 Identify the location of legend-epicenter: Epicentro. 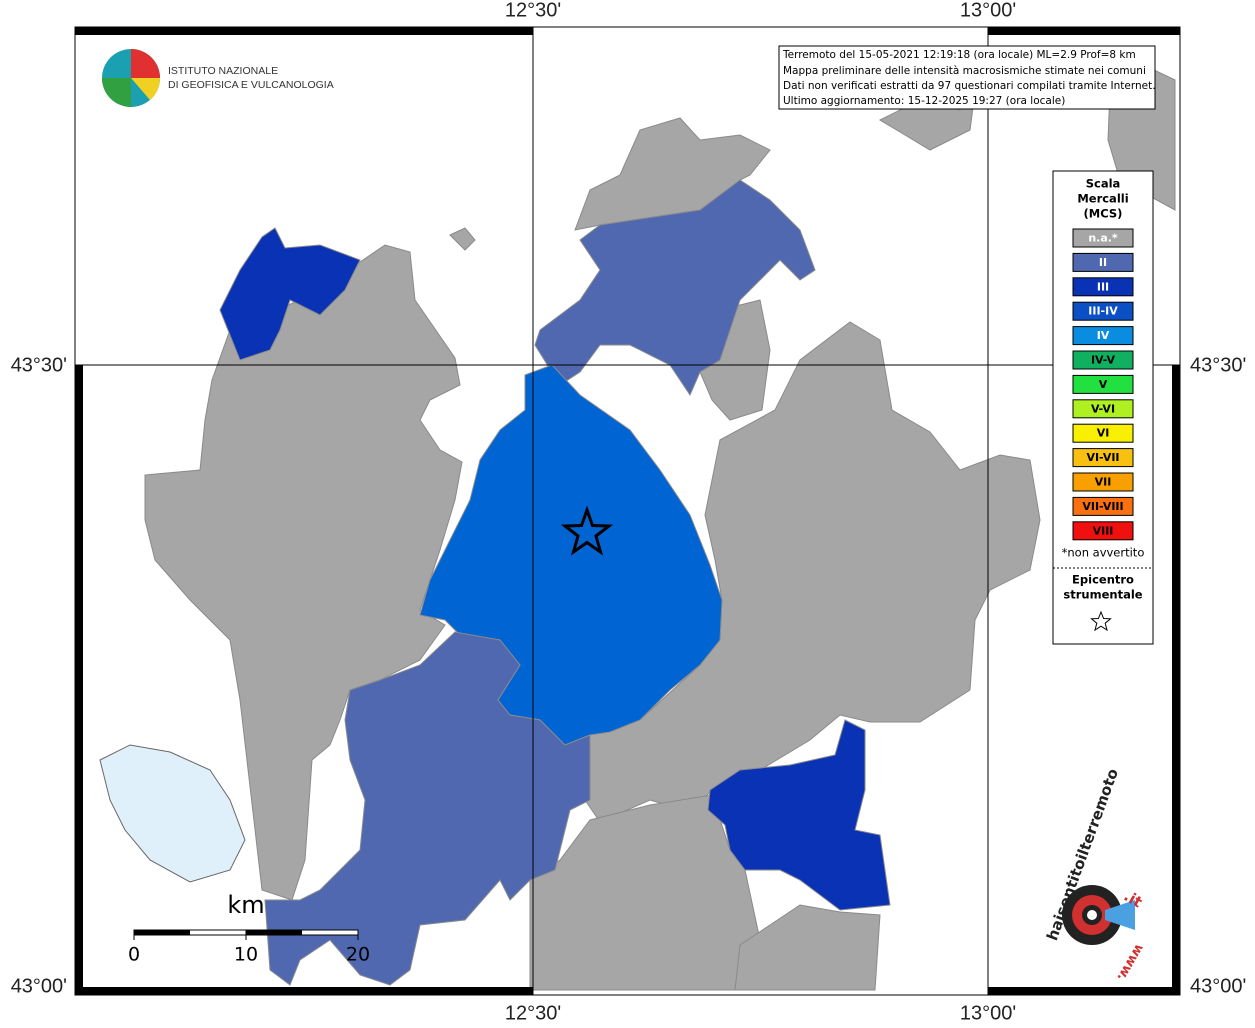
(1103, 580).